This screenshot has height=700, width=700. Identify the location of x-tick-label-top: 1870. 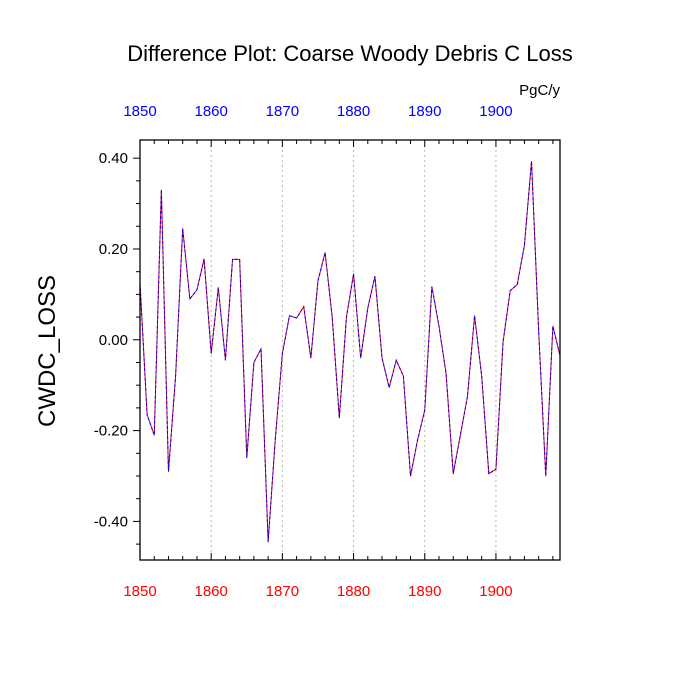
(282, 111).